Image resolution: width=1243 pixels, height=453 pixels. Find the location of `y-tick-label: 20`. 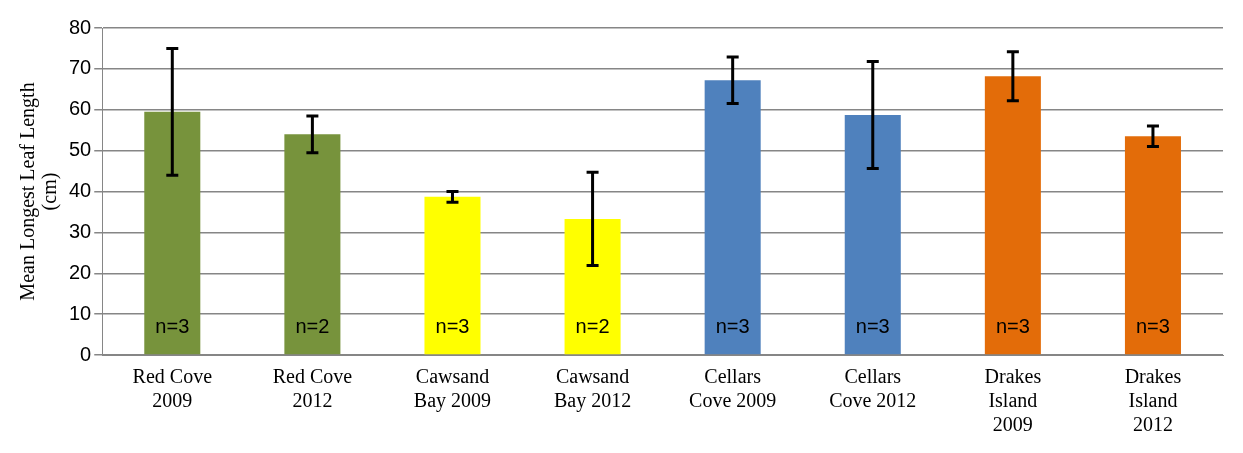

y-tick-label: 20 is located at coordinates (80, 271).